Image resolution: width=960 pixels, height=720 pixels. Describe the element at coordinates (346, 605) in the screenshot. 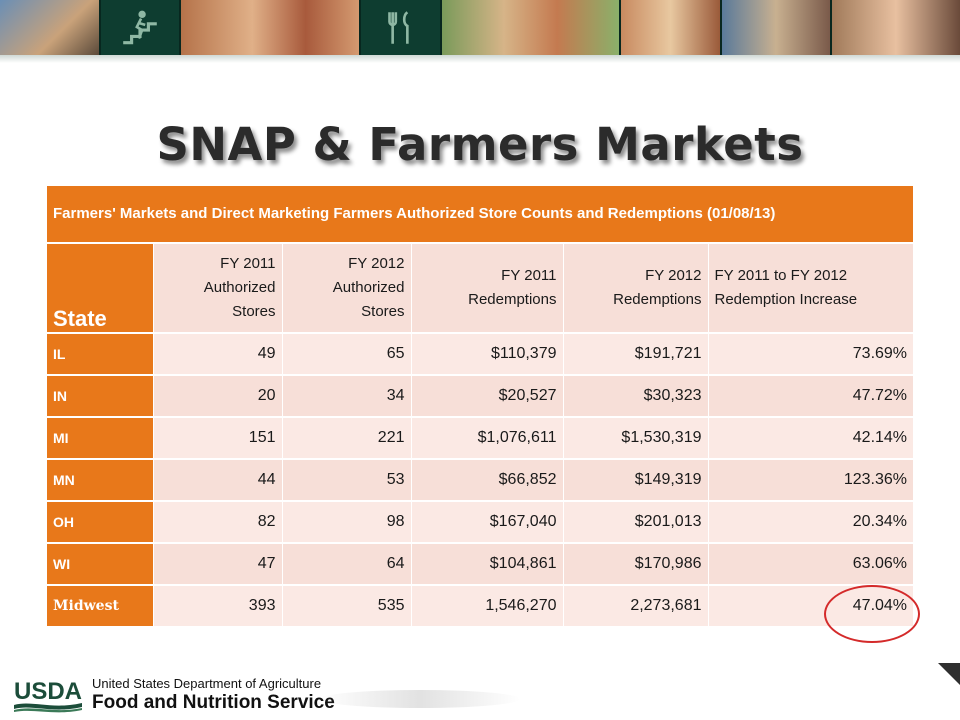

I see `fy12-stores-cell: 535` at that location.